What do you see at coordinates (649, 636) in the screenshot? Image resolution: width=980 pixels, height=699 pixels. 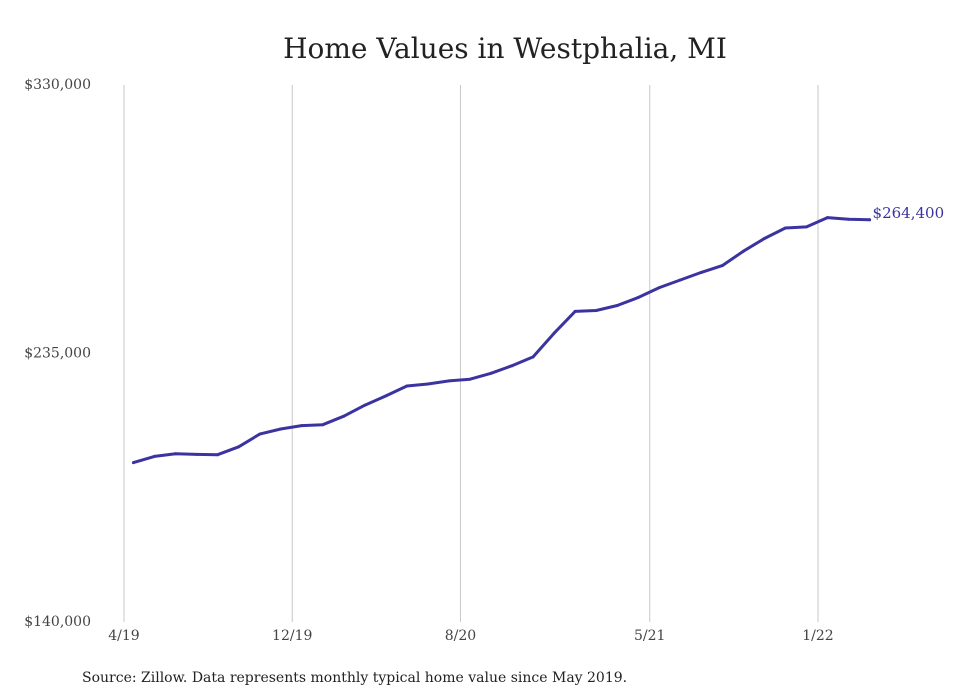 I see `x-tick-label: 5/21` at bounding box center [649, 636].